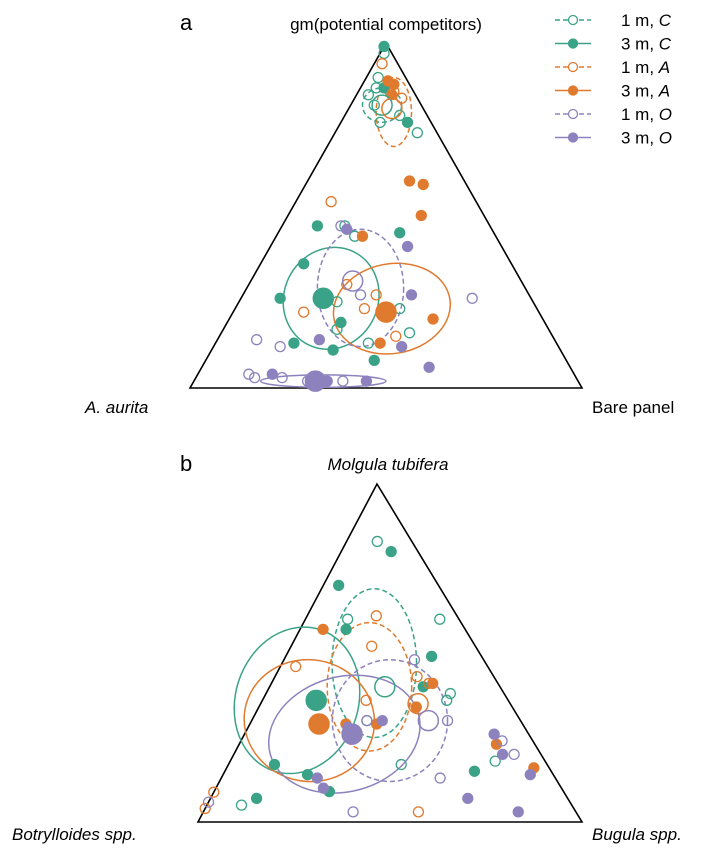  Describe the element at coordinates (323, 629) in the screenshot. I see `panel-b-point-3-m-a` at that location.